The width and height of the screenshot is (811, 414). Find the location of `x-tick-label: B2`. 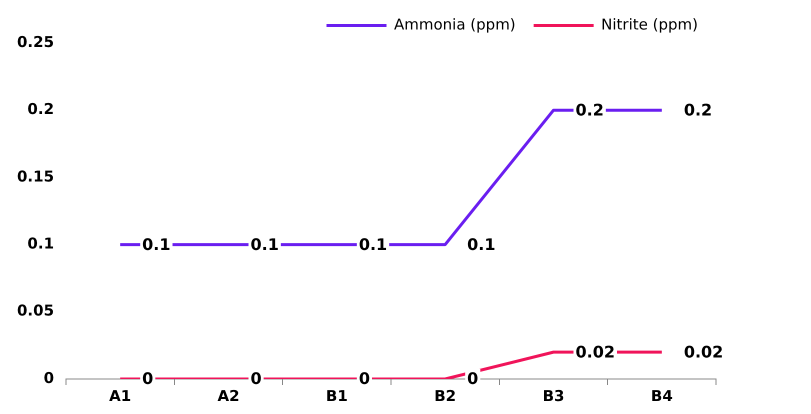

x-tick-label: B2 is located at coordinates (445, 395).